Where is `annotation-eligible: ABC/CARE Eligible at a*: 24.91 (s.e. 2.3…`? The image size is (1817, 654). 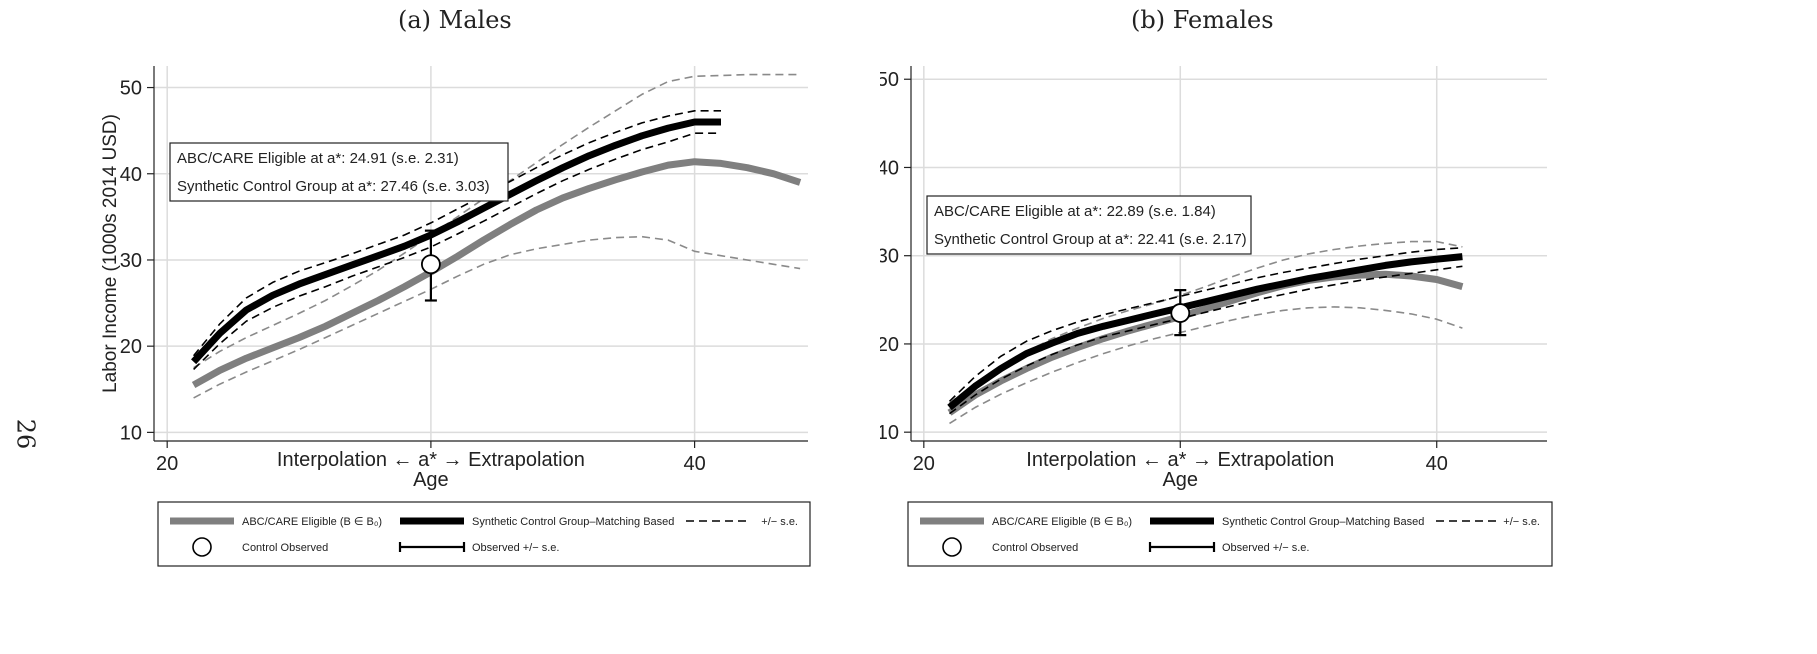
annotation-eligible: ABC/CARE Eligible at a*: 24.91 (s.e. 2.3… is located at coordinates (318, 158).